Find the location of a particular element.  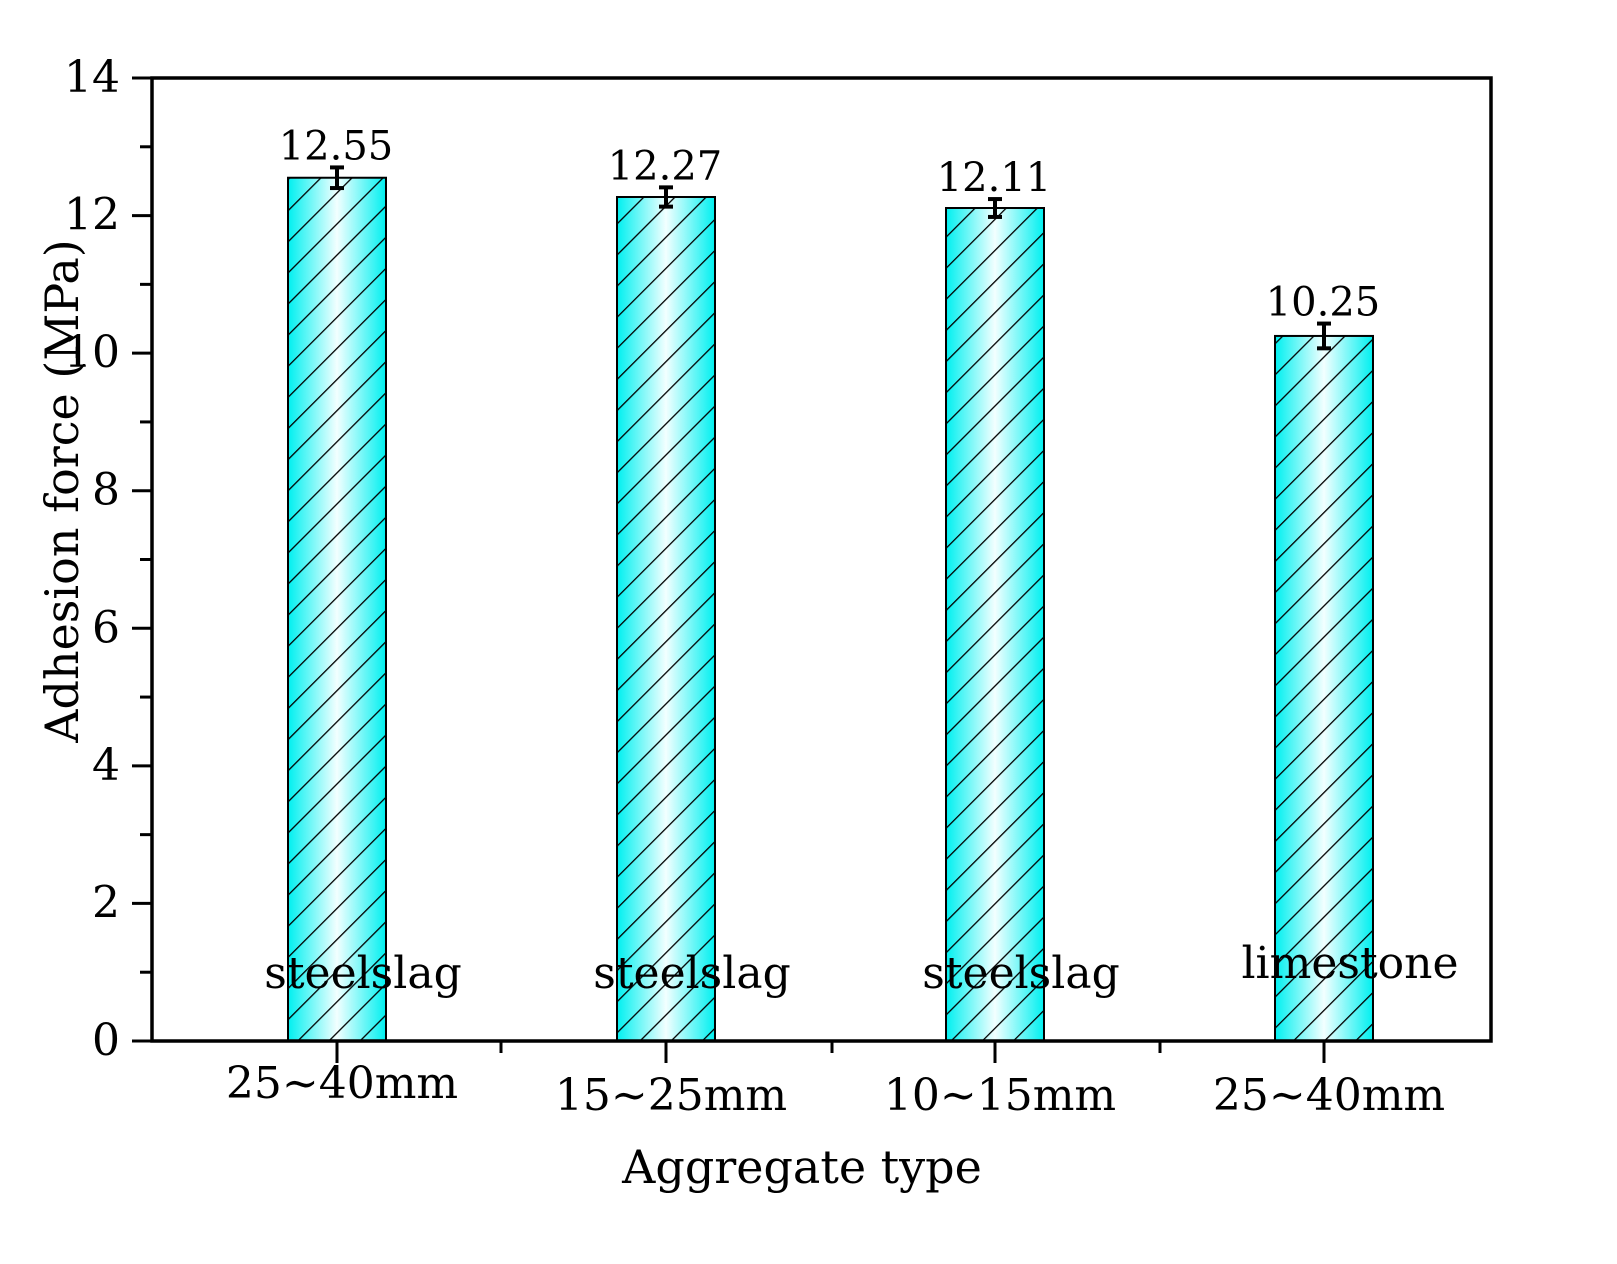

y-tick-label: 8 is located at coordinates (106, 490).